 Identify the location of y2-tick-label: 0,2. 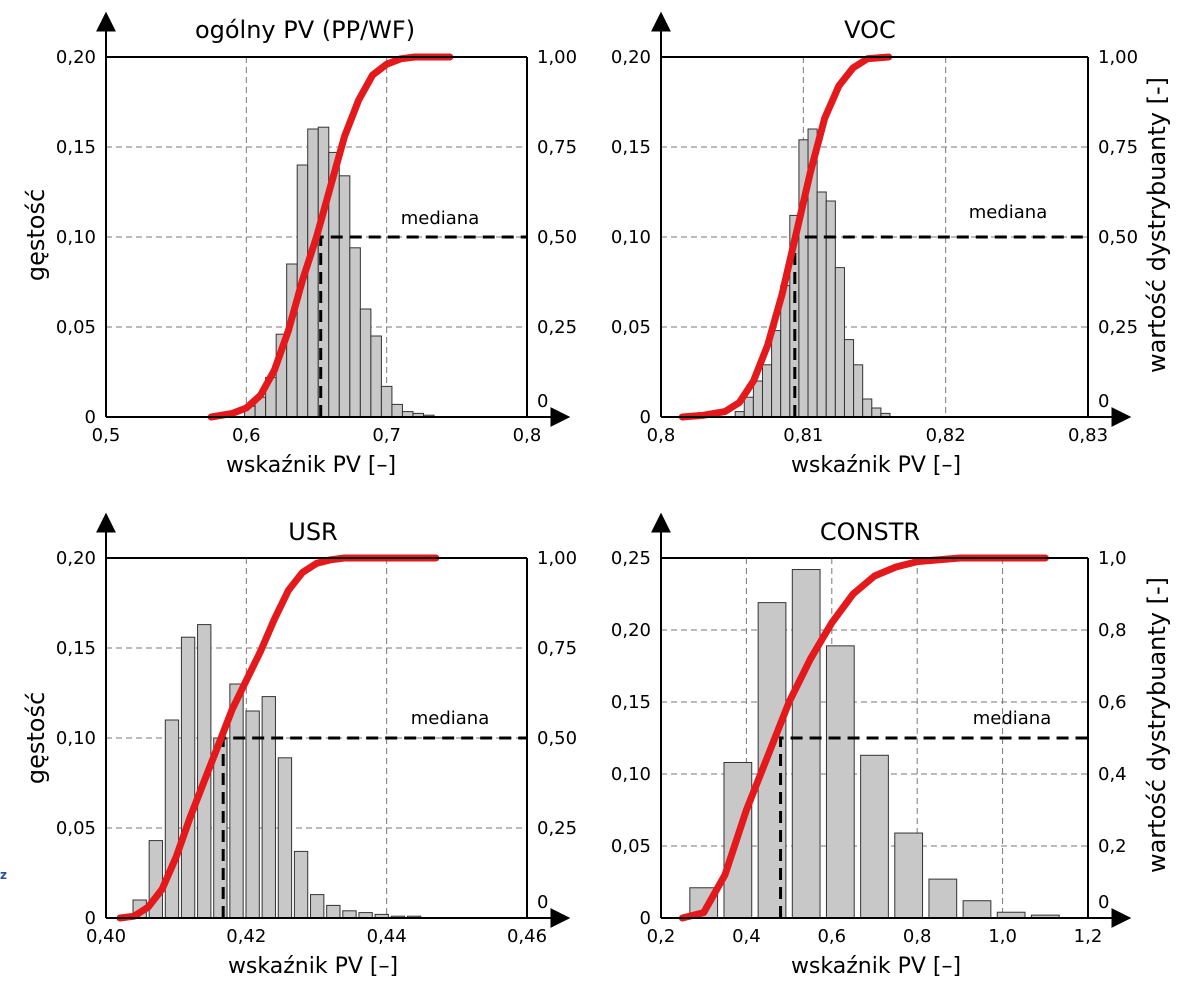
(1112, 846).